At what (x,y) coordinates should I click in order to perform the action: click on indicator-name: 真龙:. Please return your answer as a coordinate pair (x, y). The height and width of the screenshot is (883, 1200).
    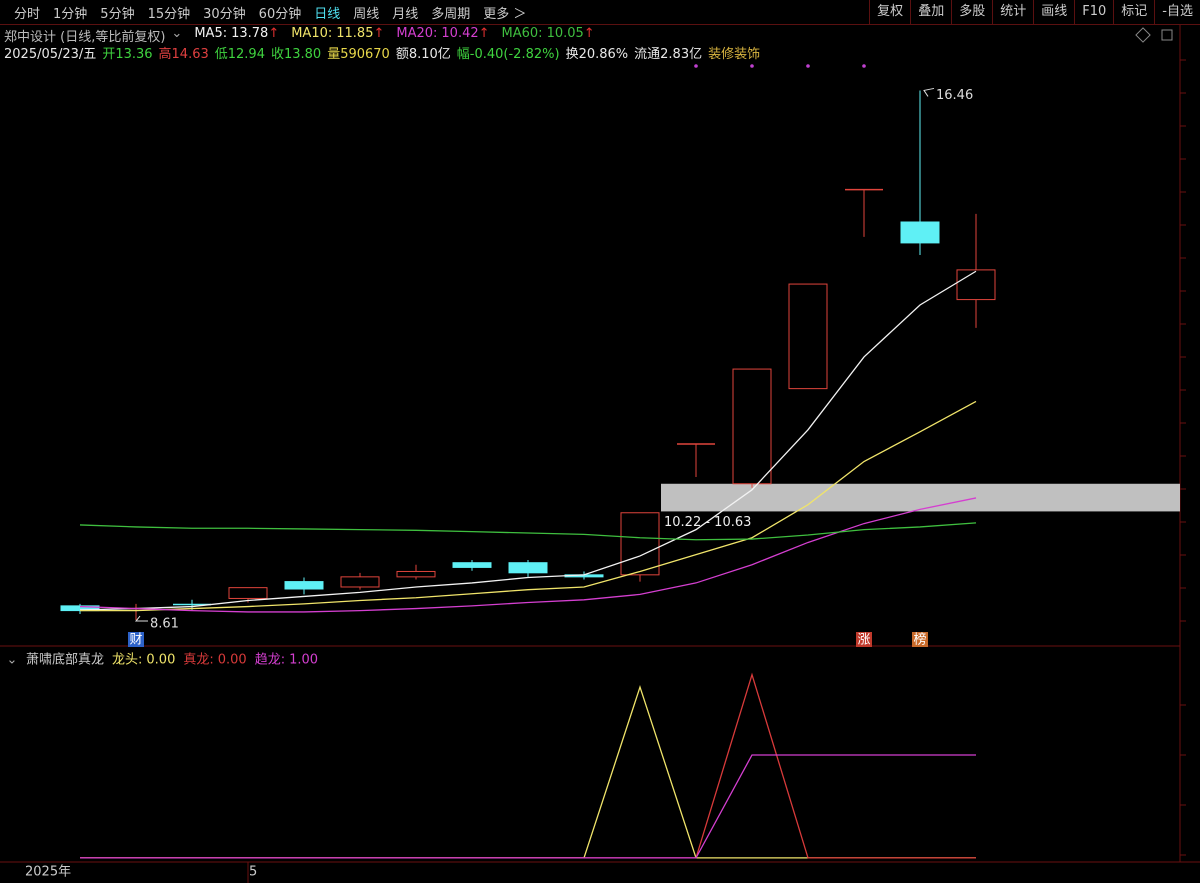
    Looking at the image, I should click on (198, 660).